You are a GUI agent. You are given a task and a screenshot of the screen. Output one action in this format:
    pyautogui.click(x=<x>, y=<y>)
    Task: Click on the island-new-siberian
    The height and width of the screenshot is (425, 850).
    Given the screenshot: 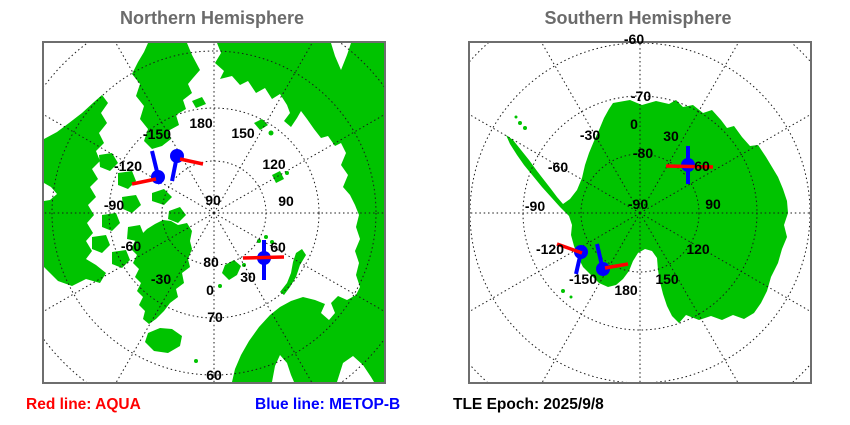 What is the action you would take?
    pyautogui.click(x=261, y=124)
    